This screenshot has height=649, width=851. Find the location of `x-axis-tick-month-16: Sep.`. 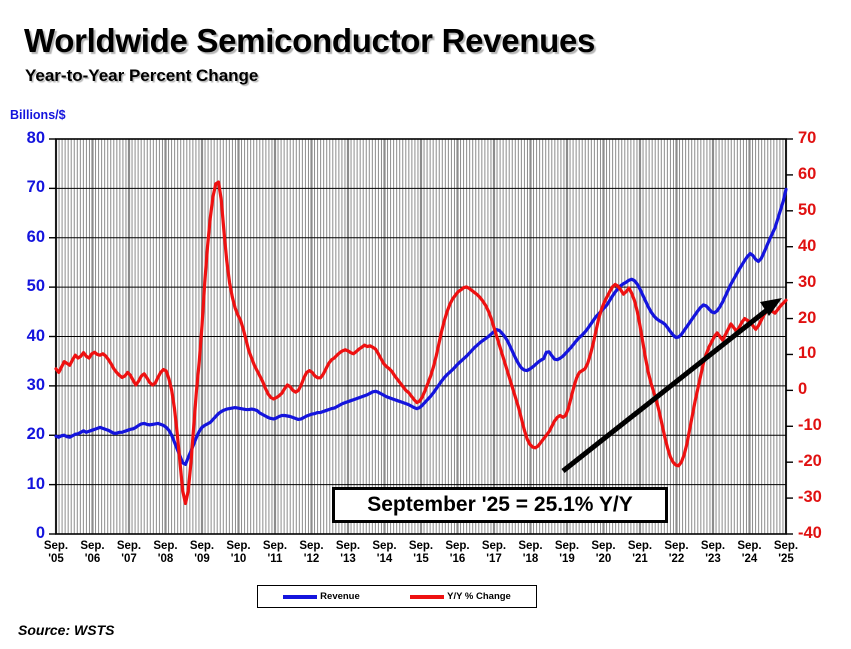

x-axis-tick-month-16: Sep. is located at coordinates (640, 546).